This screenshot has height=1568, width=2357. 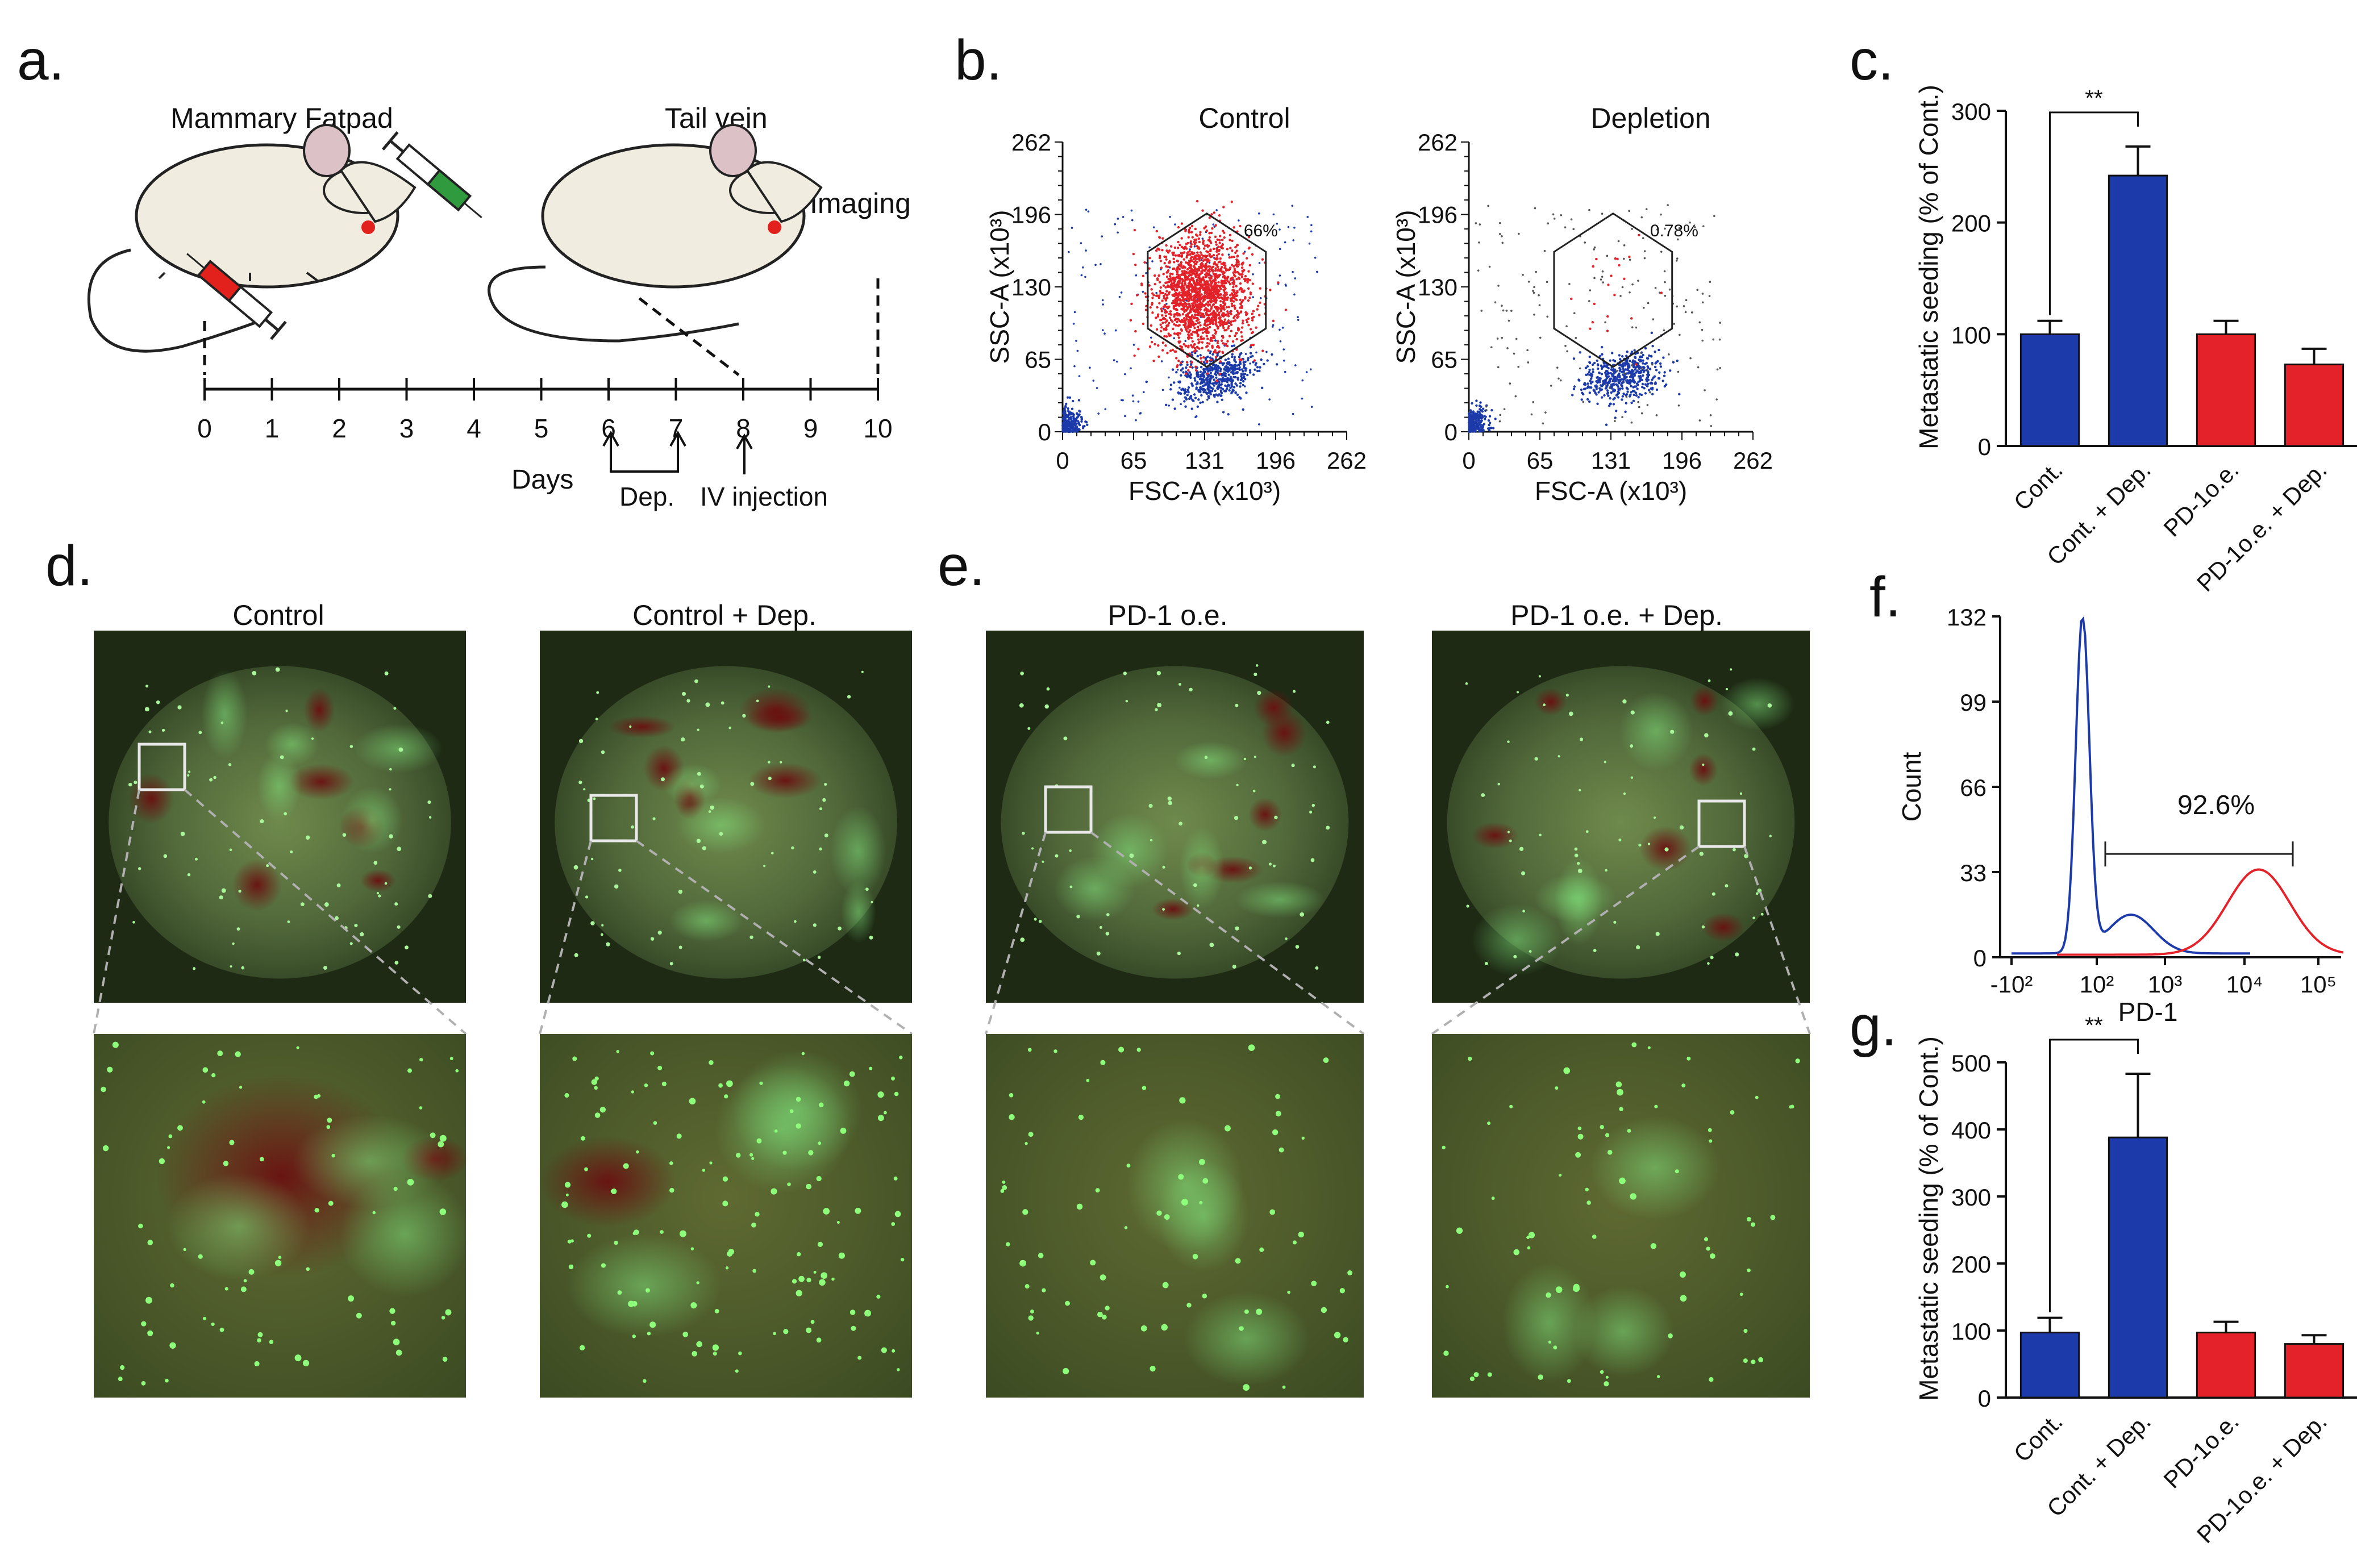 What do you see at coordinates (1211, 760) in the screenshot?
I see `fluorescence-area` at bounding box center [1211, 760].